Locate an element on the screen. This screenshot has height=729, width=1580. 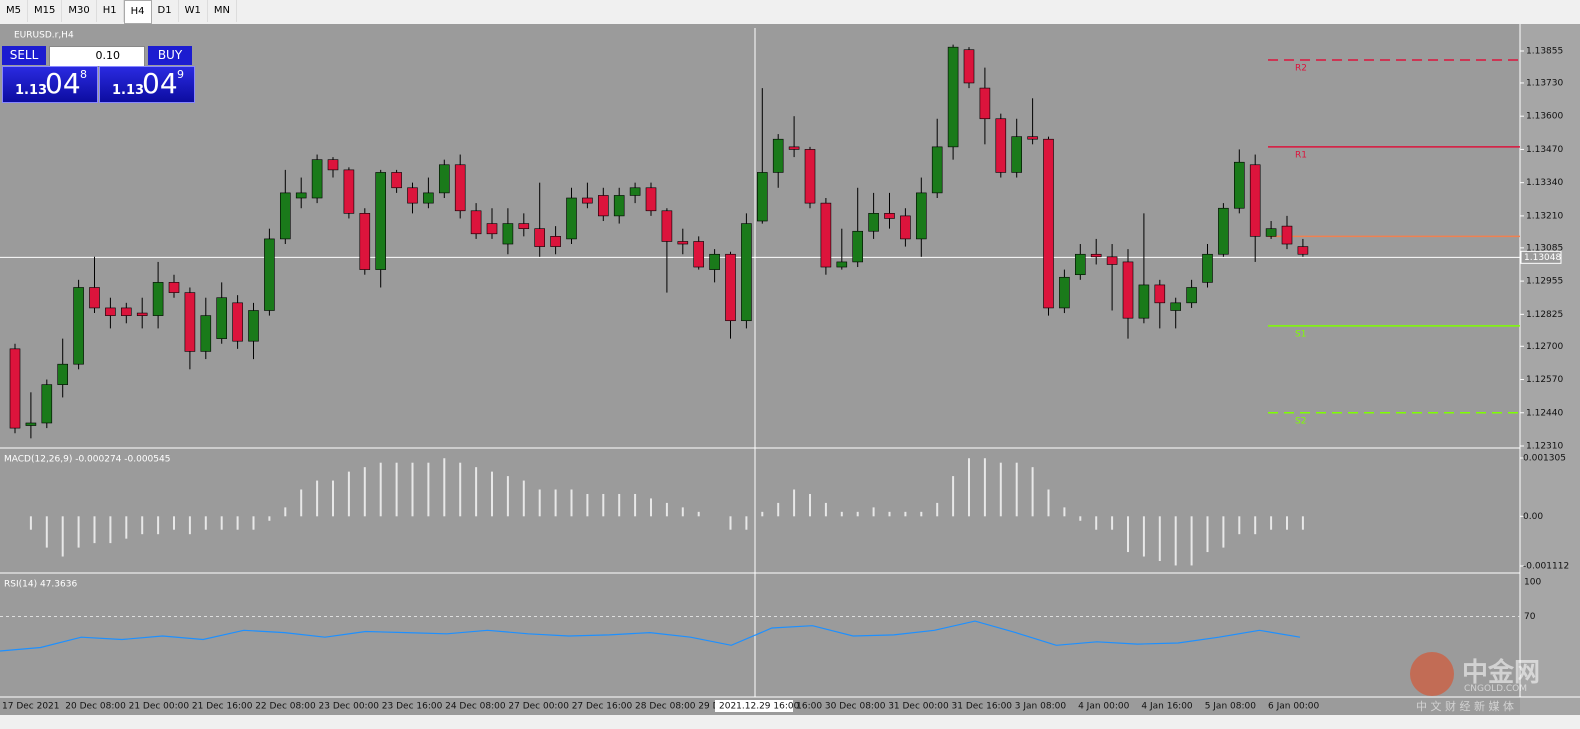
bid-big: 1.13 is located at coordinates (31, 90).